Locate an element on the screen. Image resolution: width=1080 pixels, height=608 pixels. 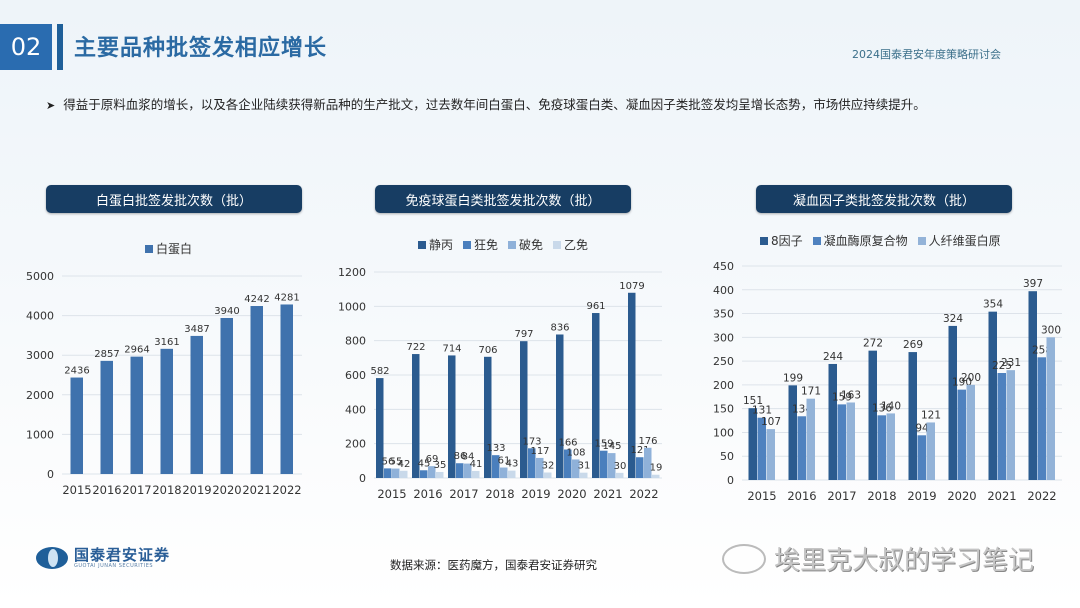
data-label: 3940 is located at coordinates (226, 311).